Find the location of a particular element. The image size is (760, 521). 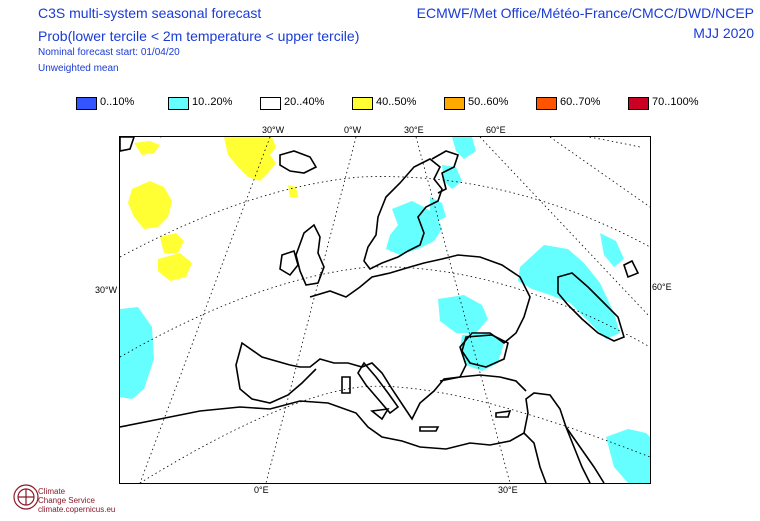

lon-label-top-30w: 30°W is located at coordinates (273, 130).